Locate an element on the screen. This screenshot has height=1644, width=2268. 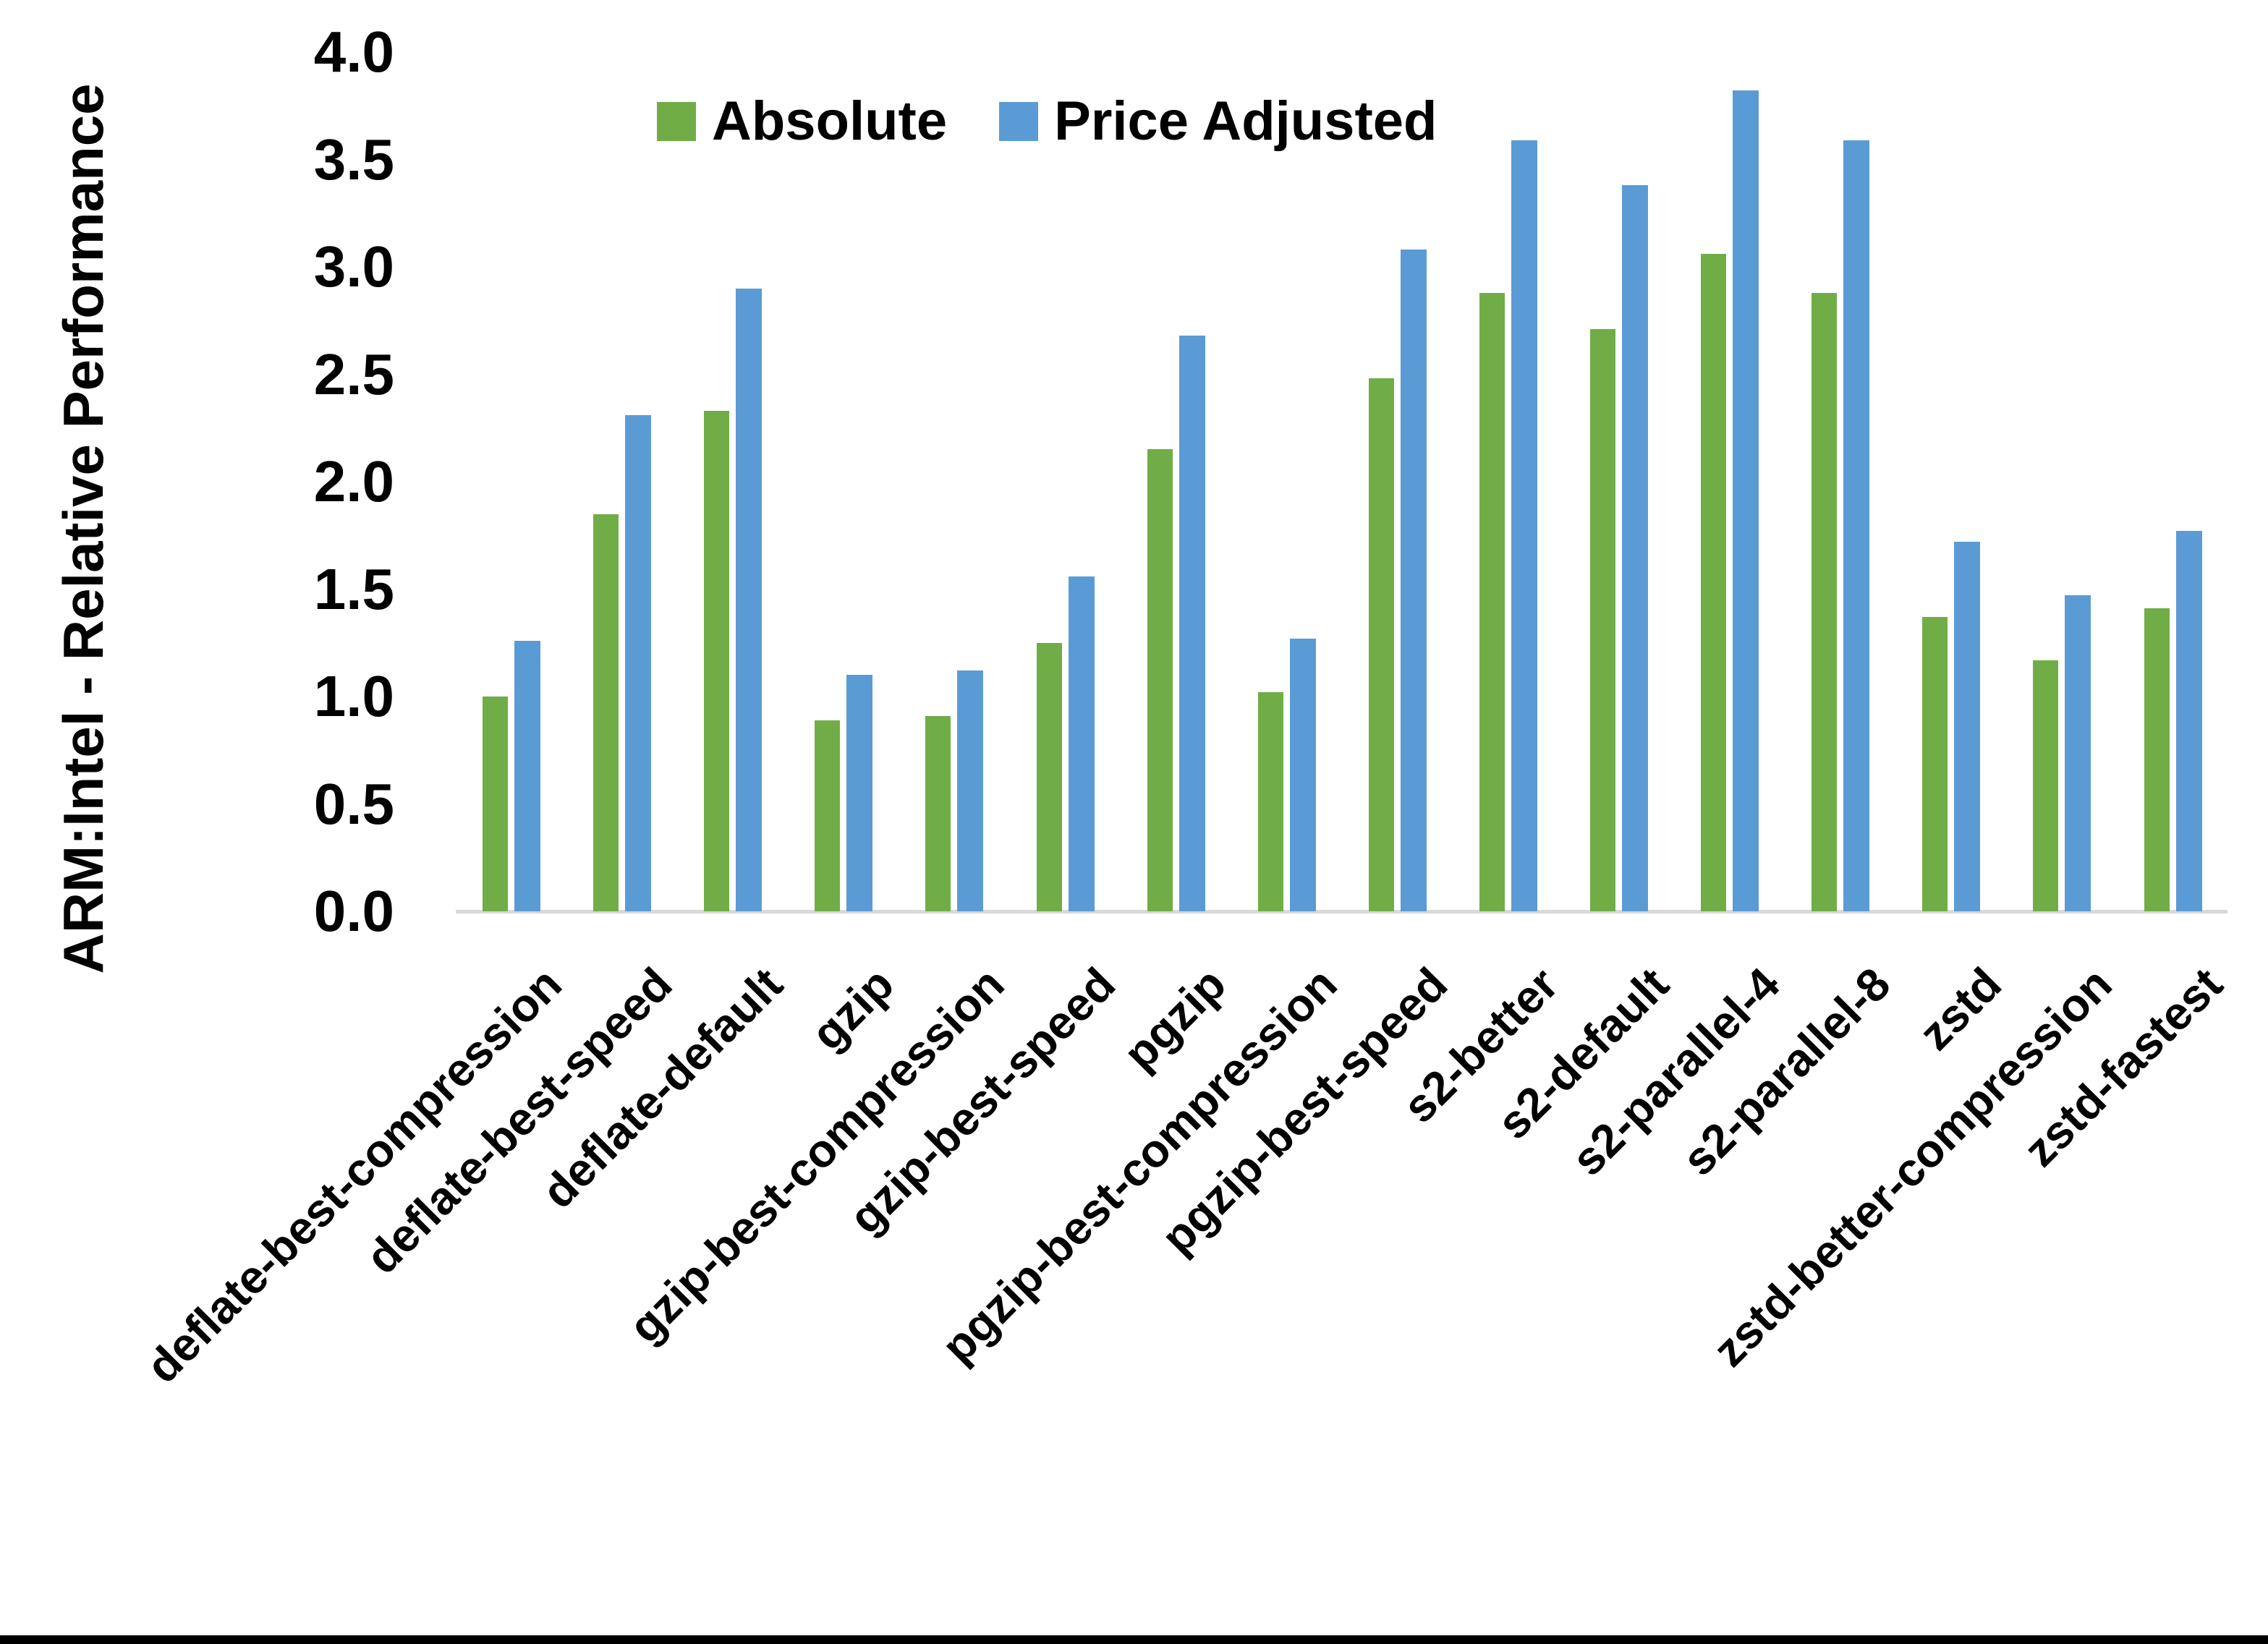
bar-absolute-s2-better is located at coordinates (1492, 601).